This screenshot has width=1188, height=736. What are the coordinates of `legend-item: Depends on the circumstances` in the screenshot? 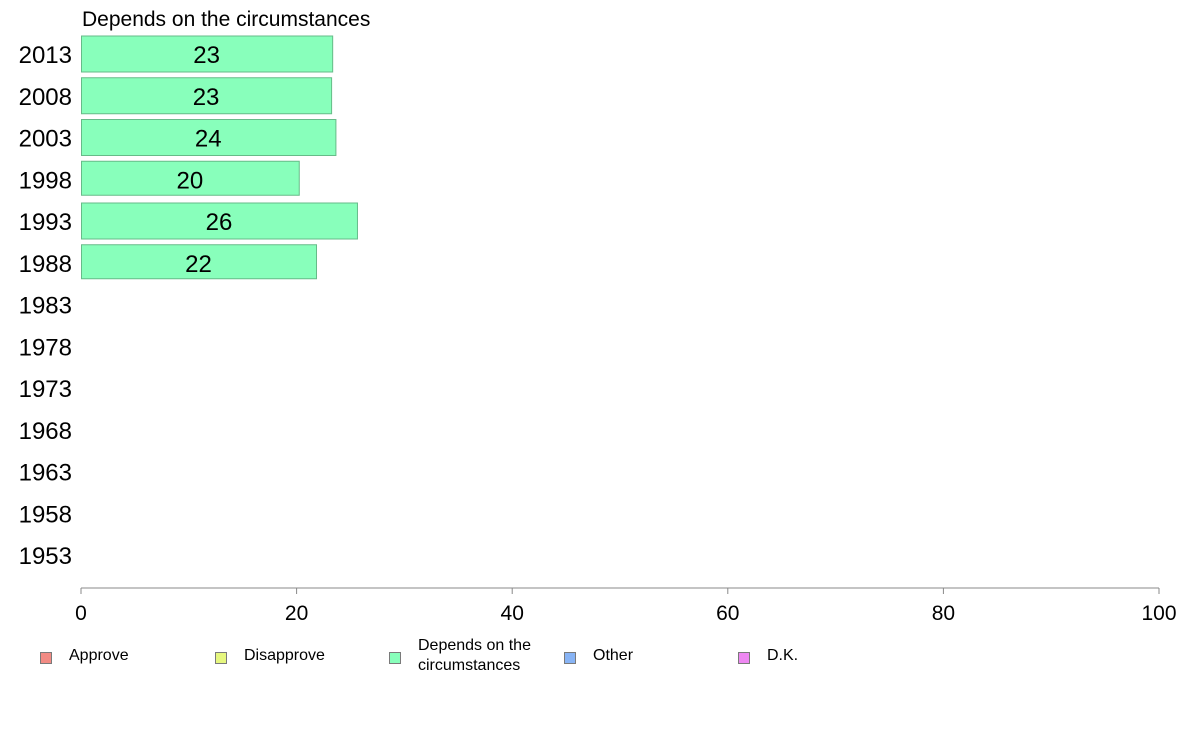 It's located at (460, 656).